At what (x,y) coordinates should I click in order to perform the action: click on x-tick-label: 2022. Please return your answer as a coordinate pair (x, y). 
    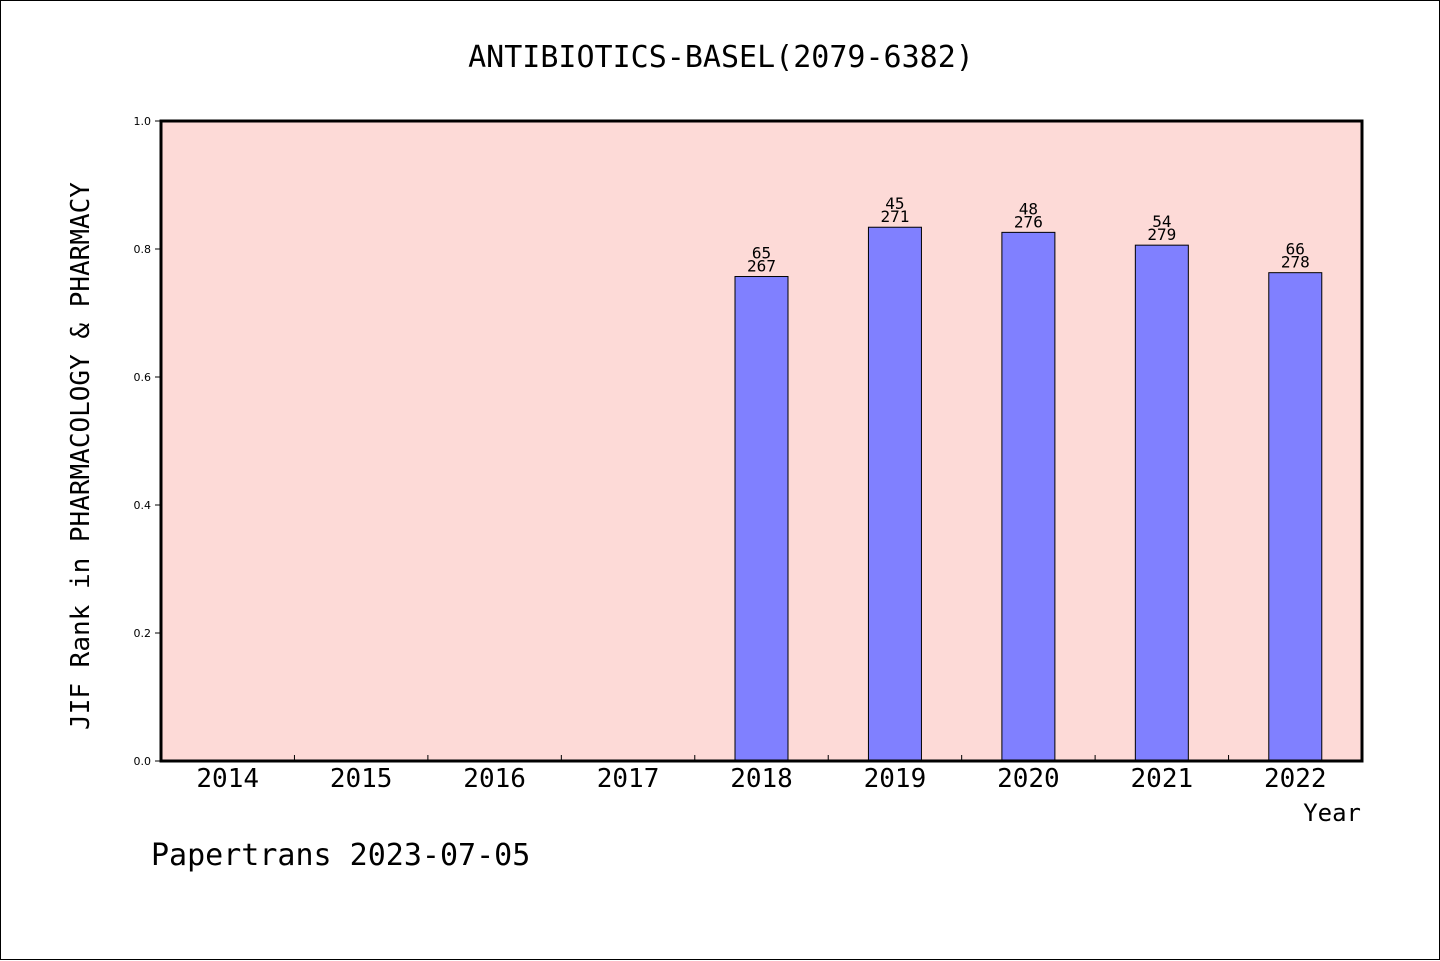
    Looking at the image, I should click on (1295, 779).